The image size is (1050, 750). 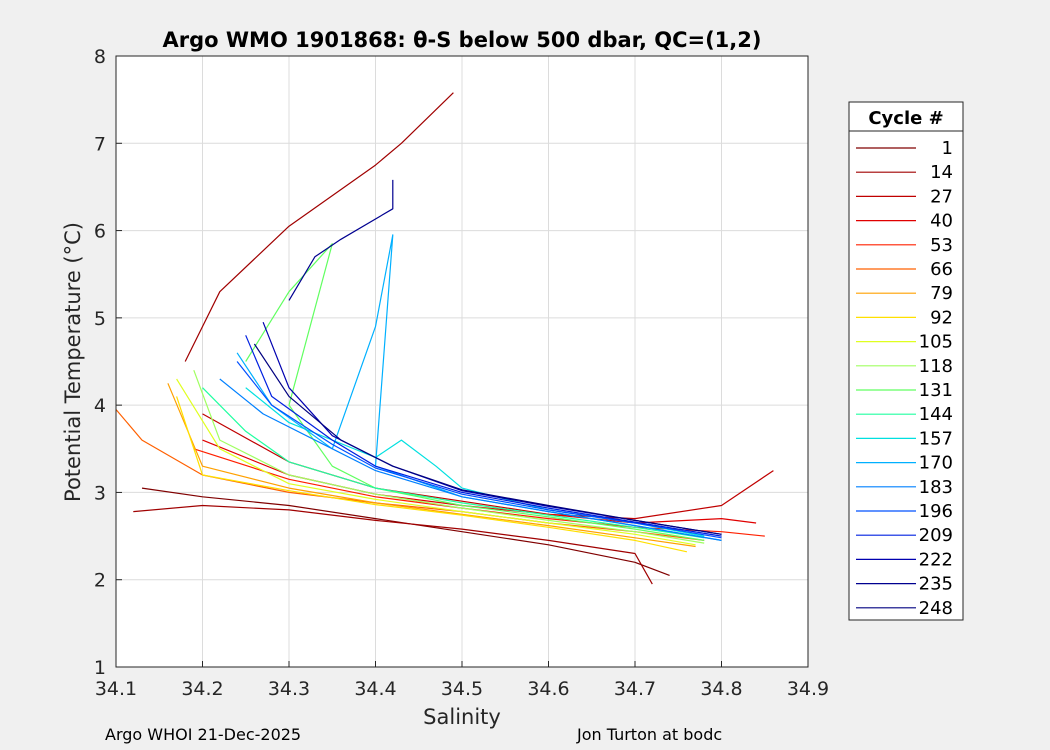 I want to click on legend-label: 92, so click(x=941, y=317).